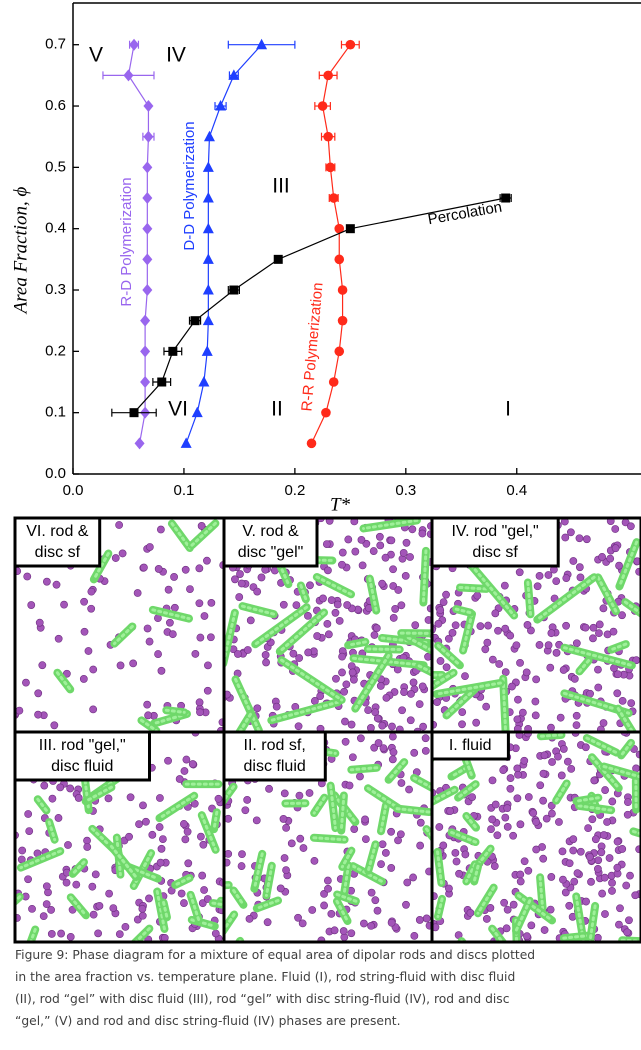 This screenshot has width=641, height=1050. What do you see at coordinates (184, 490) in the screenshot?
I see `x-tick-label: 0.1` at bounding box center [184, 490].